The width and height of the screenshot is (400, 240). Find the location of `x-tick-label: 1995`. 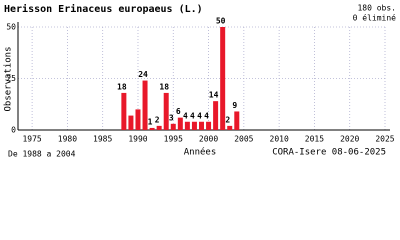

x-tick-label: 1995 is located at coordinates (173, 139).